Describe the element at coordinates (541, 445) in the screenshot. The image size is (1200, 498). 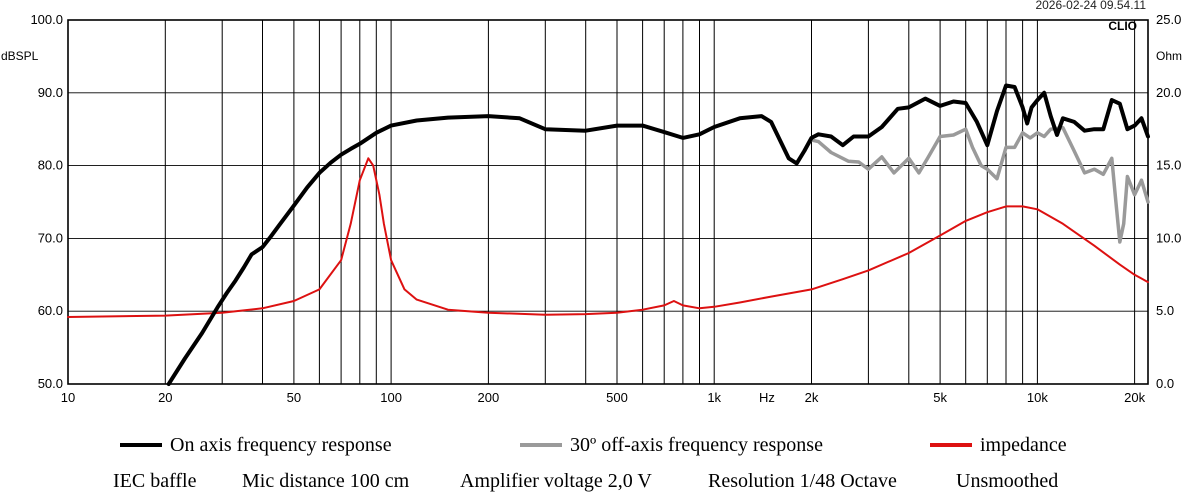
I see `legend-swatch-off-axis` at that location.